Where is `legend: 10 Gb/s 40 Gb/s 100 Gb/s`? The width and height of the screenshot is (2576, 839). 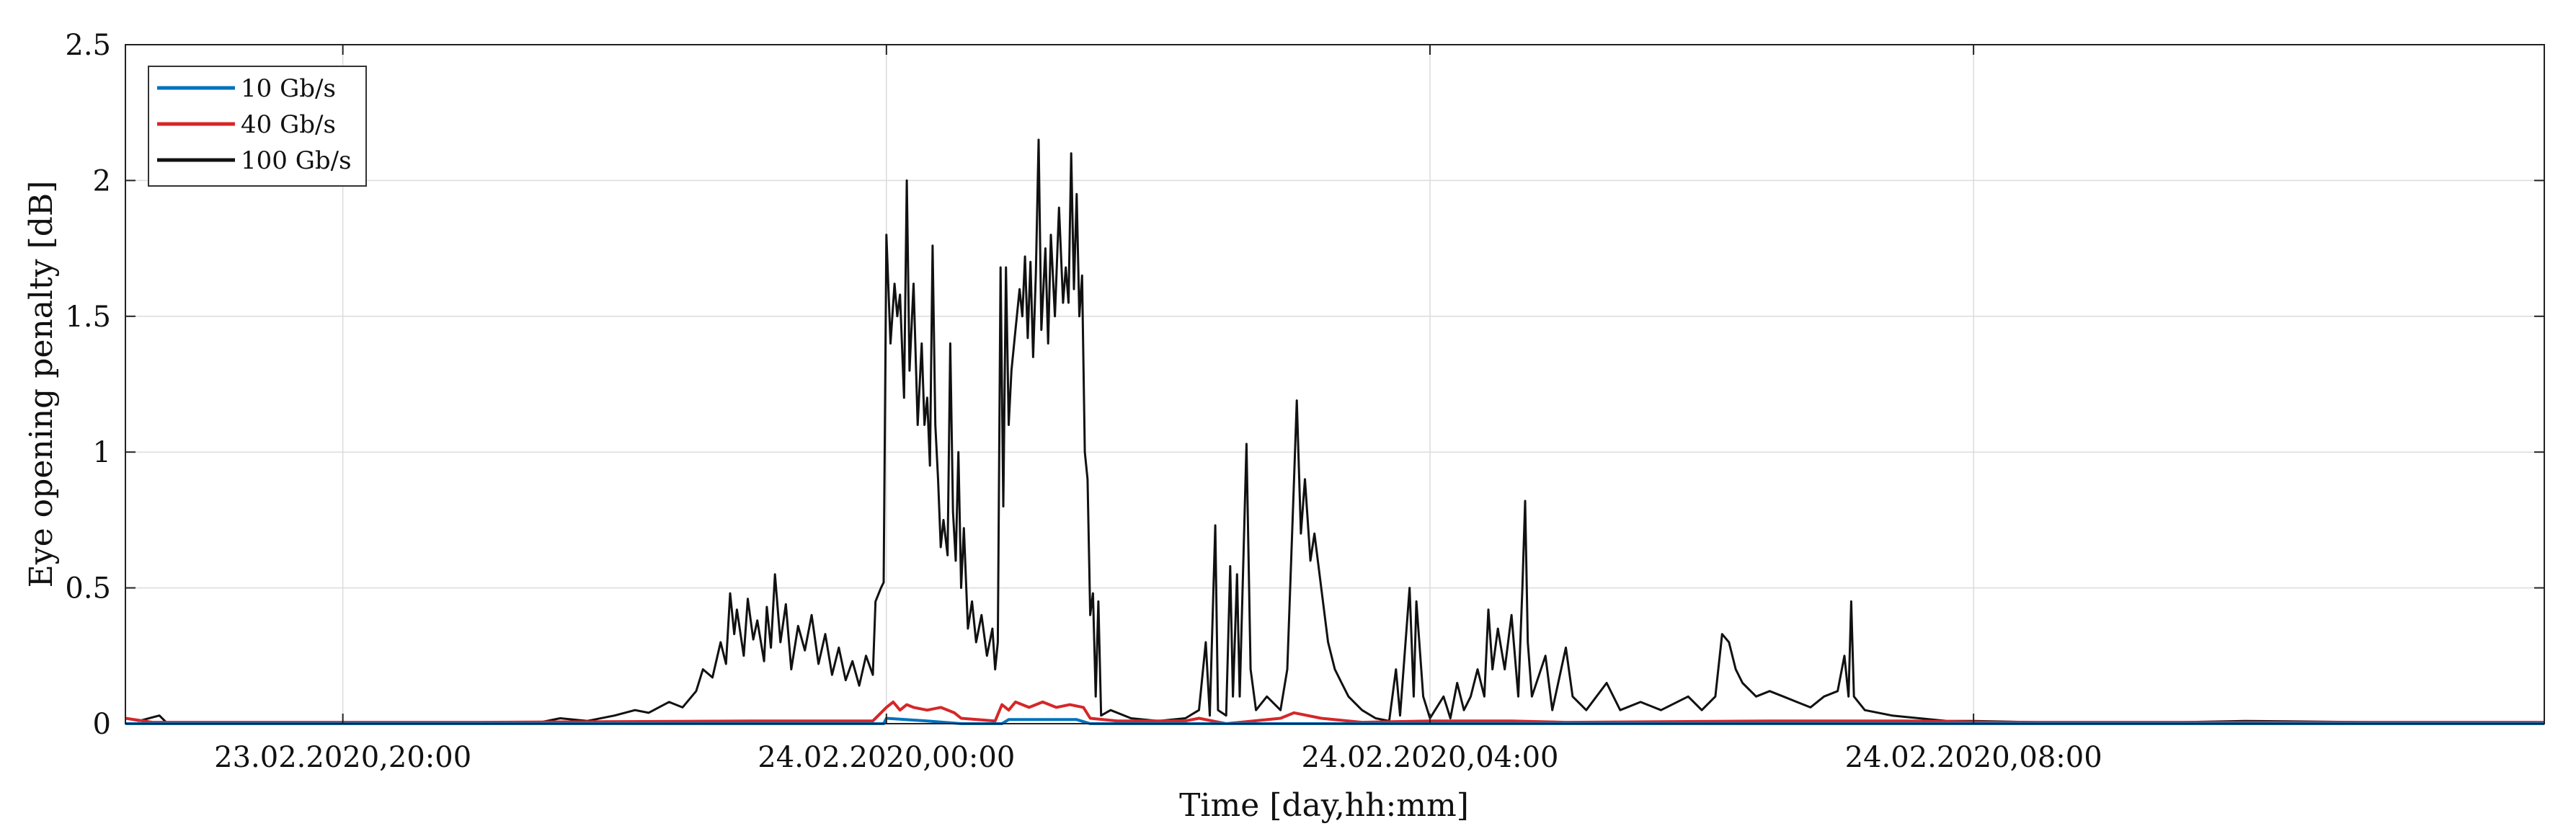
legend: 10 Gb/s 40 Gb/s 100 Gb/s is located at coordinates (257, 126).